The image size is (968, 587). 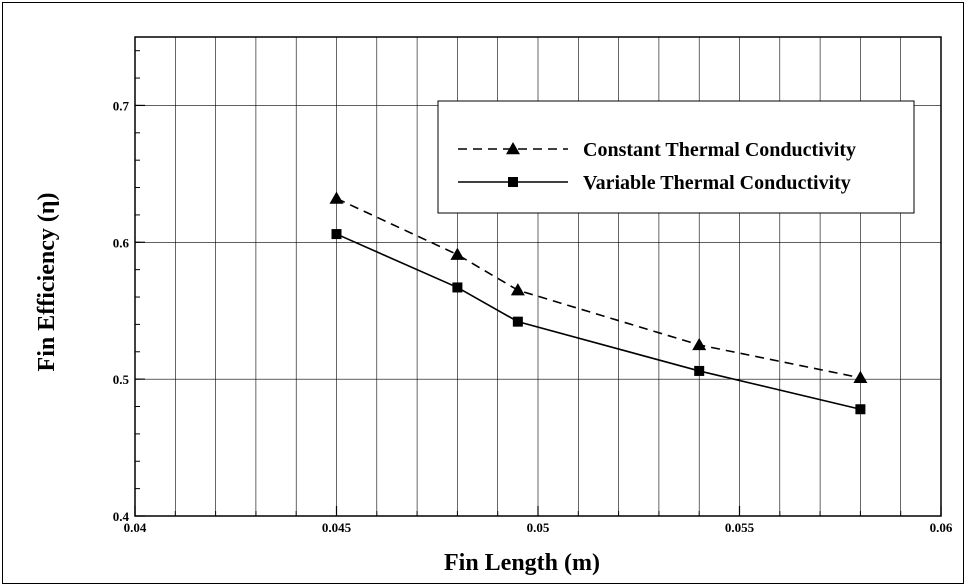 I want to click on legend-box, so click(x=676, y=157).